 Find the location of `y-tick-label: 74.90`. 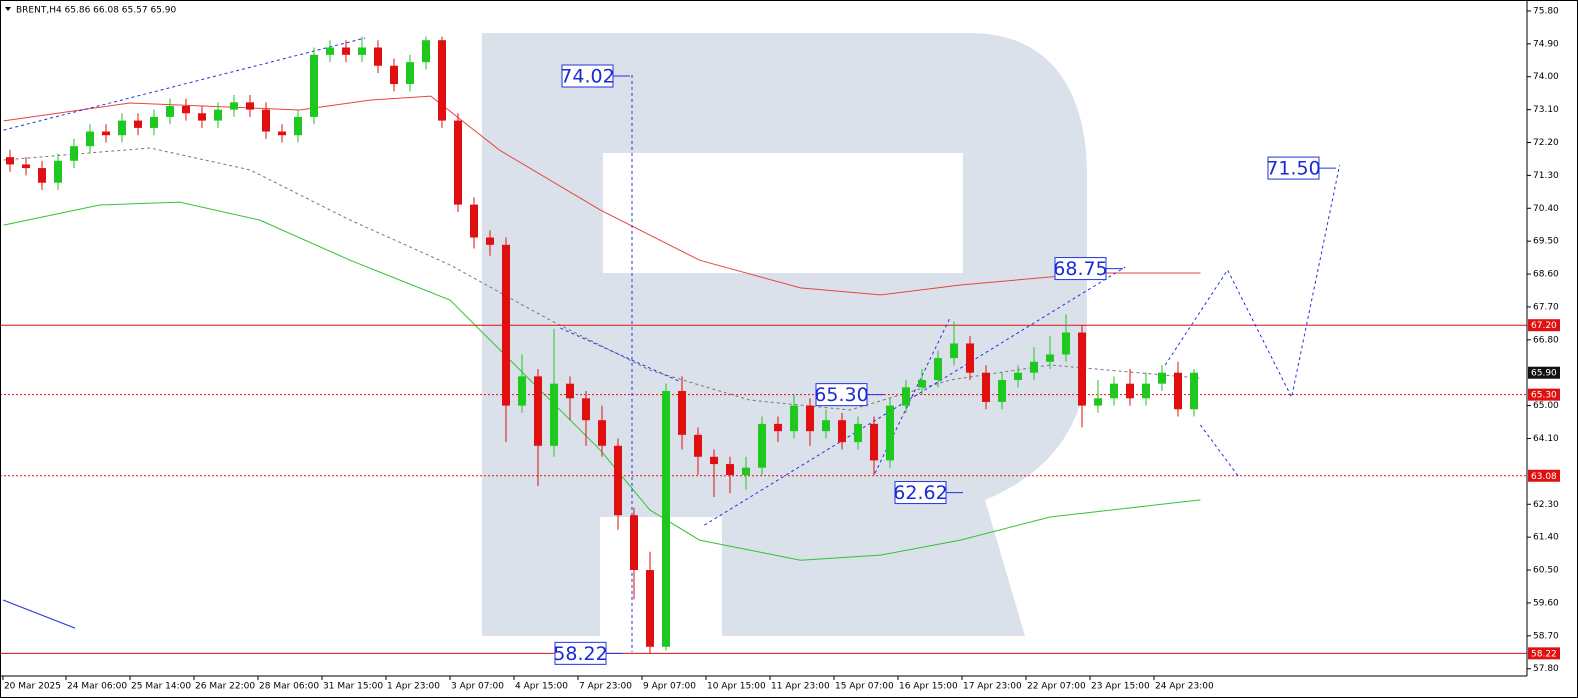

y-tick-label: 74.90 is located at coordinates (1546, 44).